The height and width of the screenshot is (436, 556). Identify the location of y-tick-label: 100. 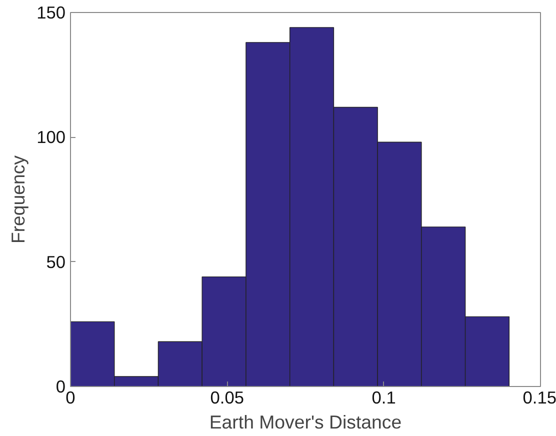
(51, 137).